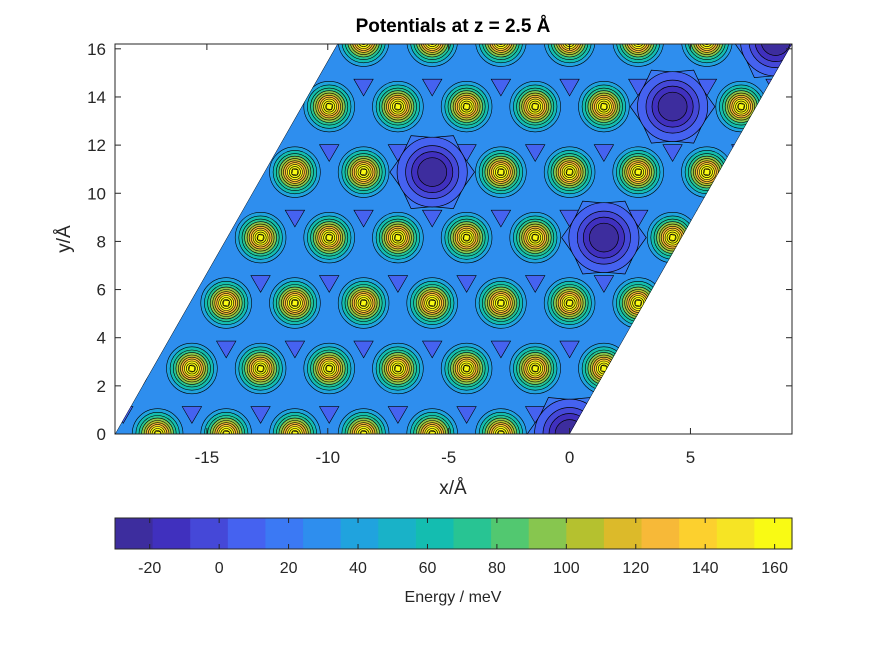 The width and height of the screenshot is (875, 656). Describe the element at coordinates (96, 97) in the screenshot. I see `y-tick-label: 14` at that location.